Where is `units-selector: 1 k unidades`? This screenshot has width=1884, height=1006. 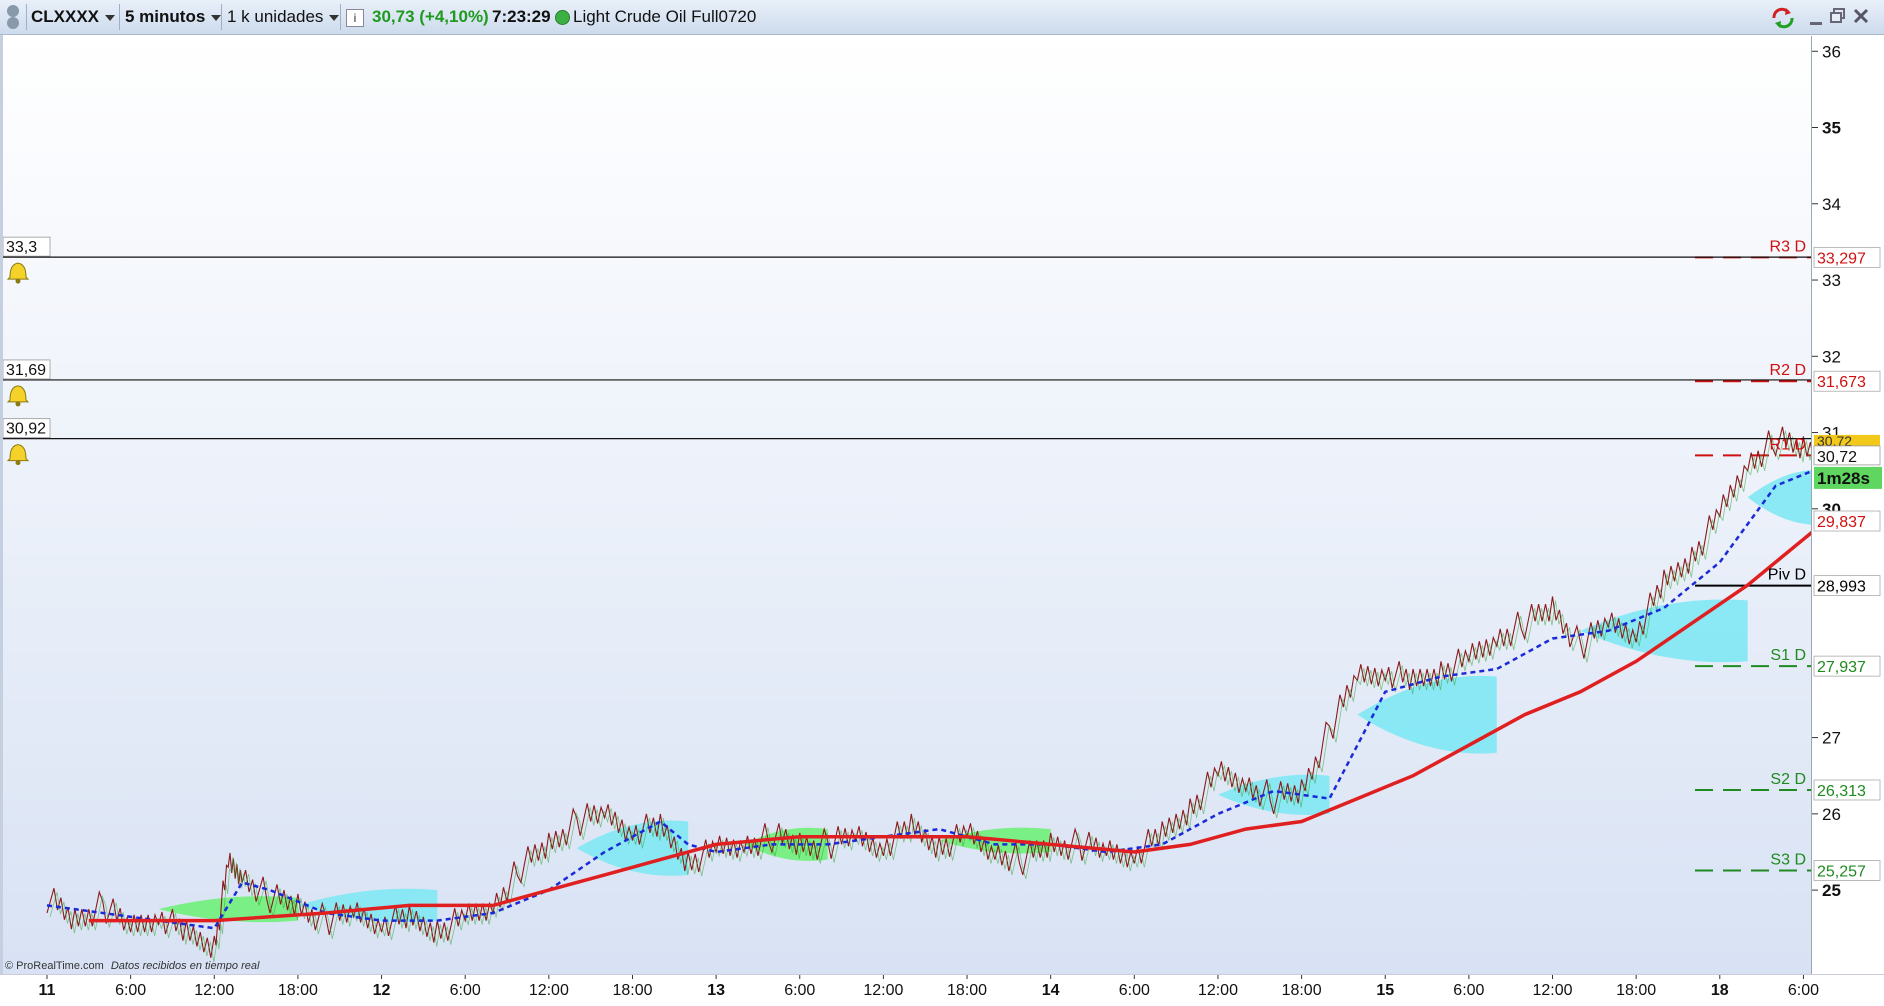 units-selector: 1 k unidades is located at coordinates (283, 17).